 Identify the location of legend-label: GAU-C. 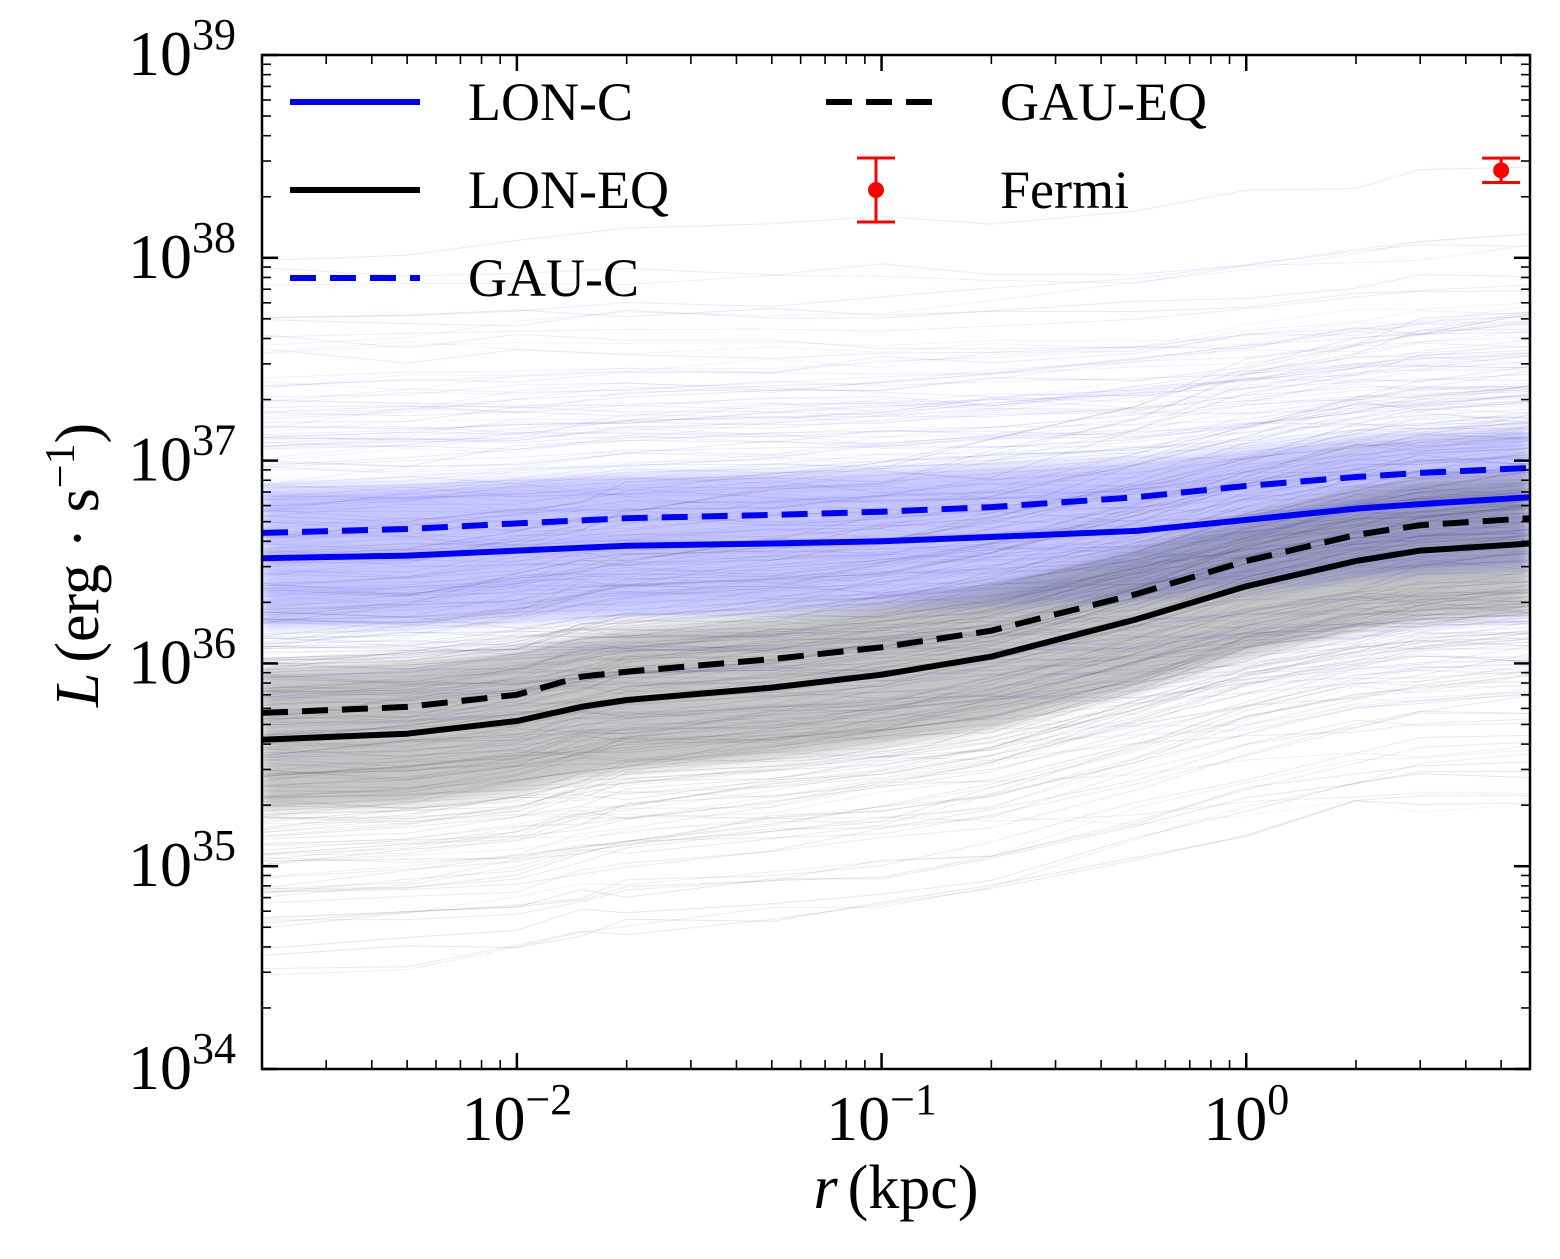
(553, 278).